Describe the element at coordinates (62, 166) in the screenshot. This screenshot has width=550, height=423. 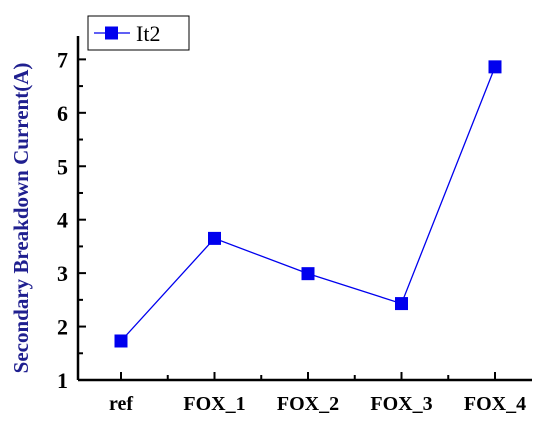
I see `y-tick-label: 5` at that location.